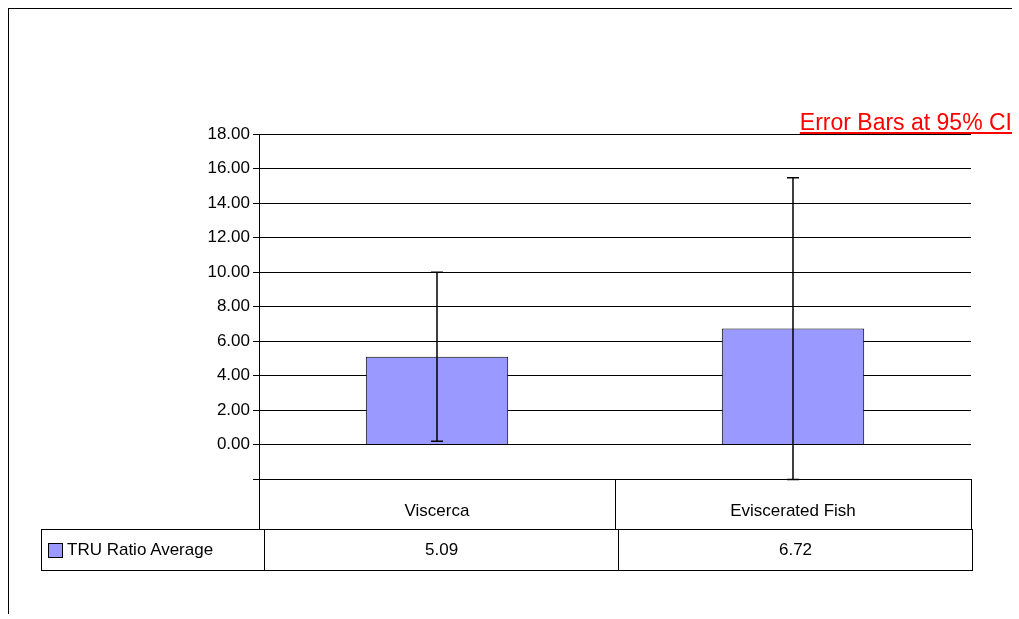 Image resolution: width=1019 pixels, height=619 pixels. What do you see at coordinates (441, 550) in the screenshot?
I see `data-label: 5.09` at bounding box center [441, 550].